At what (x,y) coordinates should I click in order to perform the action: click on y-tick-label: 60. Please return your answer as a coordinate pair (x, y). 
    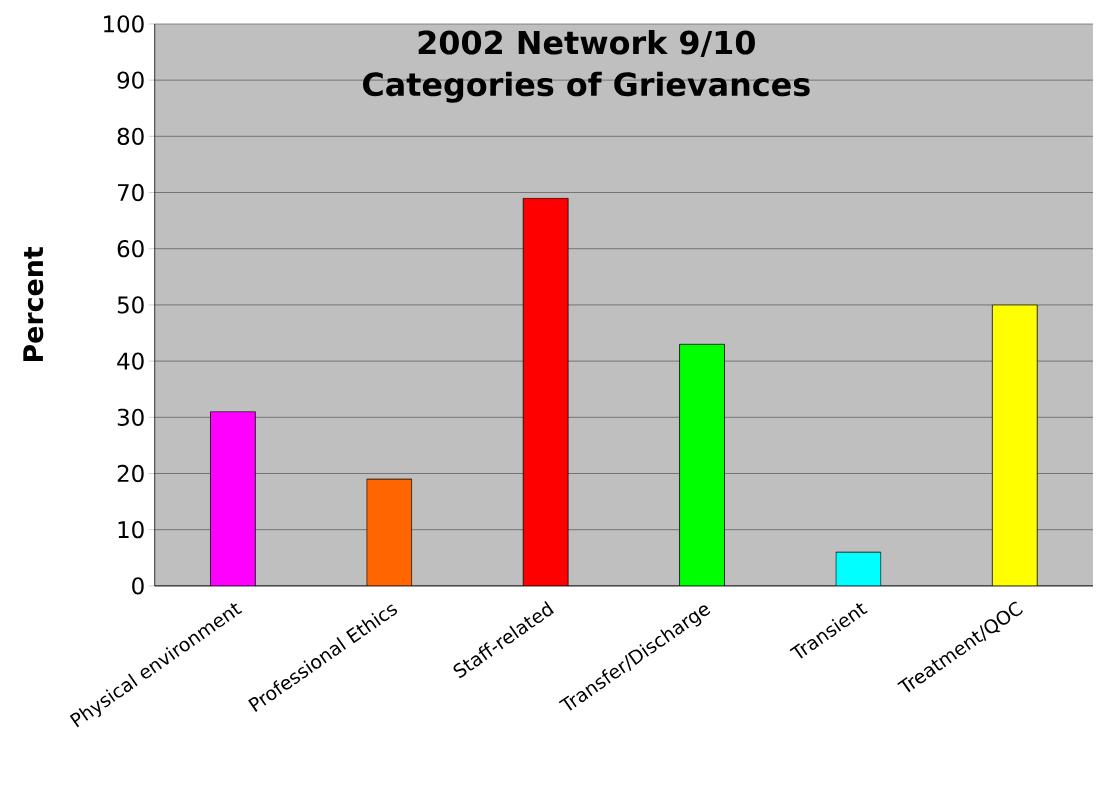
    Looking at the image, I should click on (130, 248).